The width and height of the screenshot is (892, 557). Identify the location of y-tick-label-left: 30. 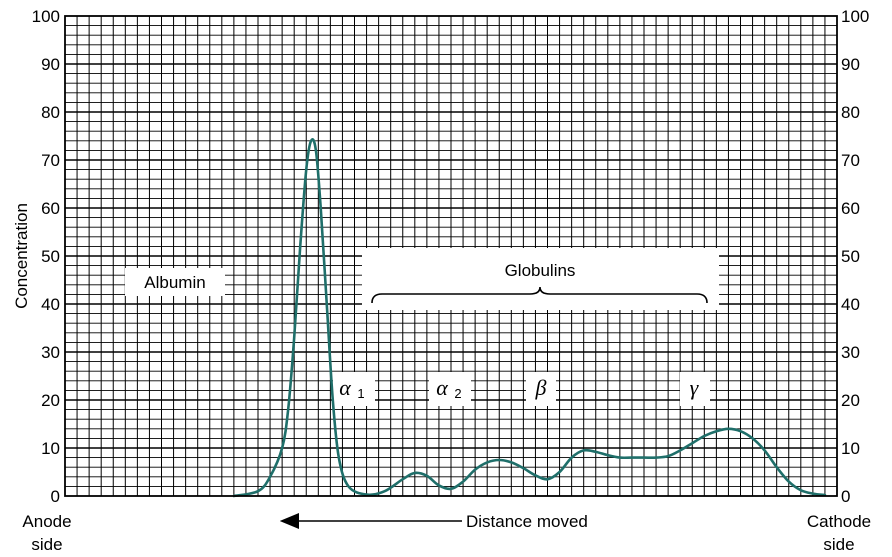
(50, 352).